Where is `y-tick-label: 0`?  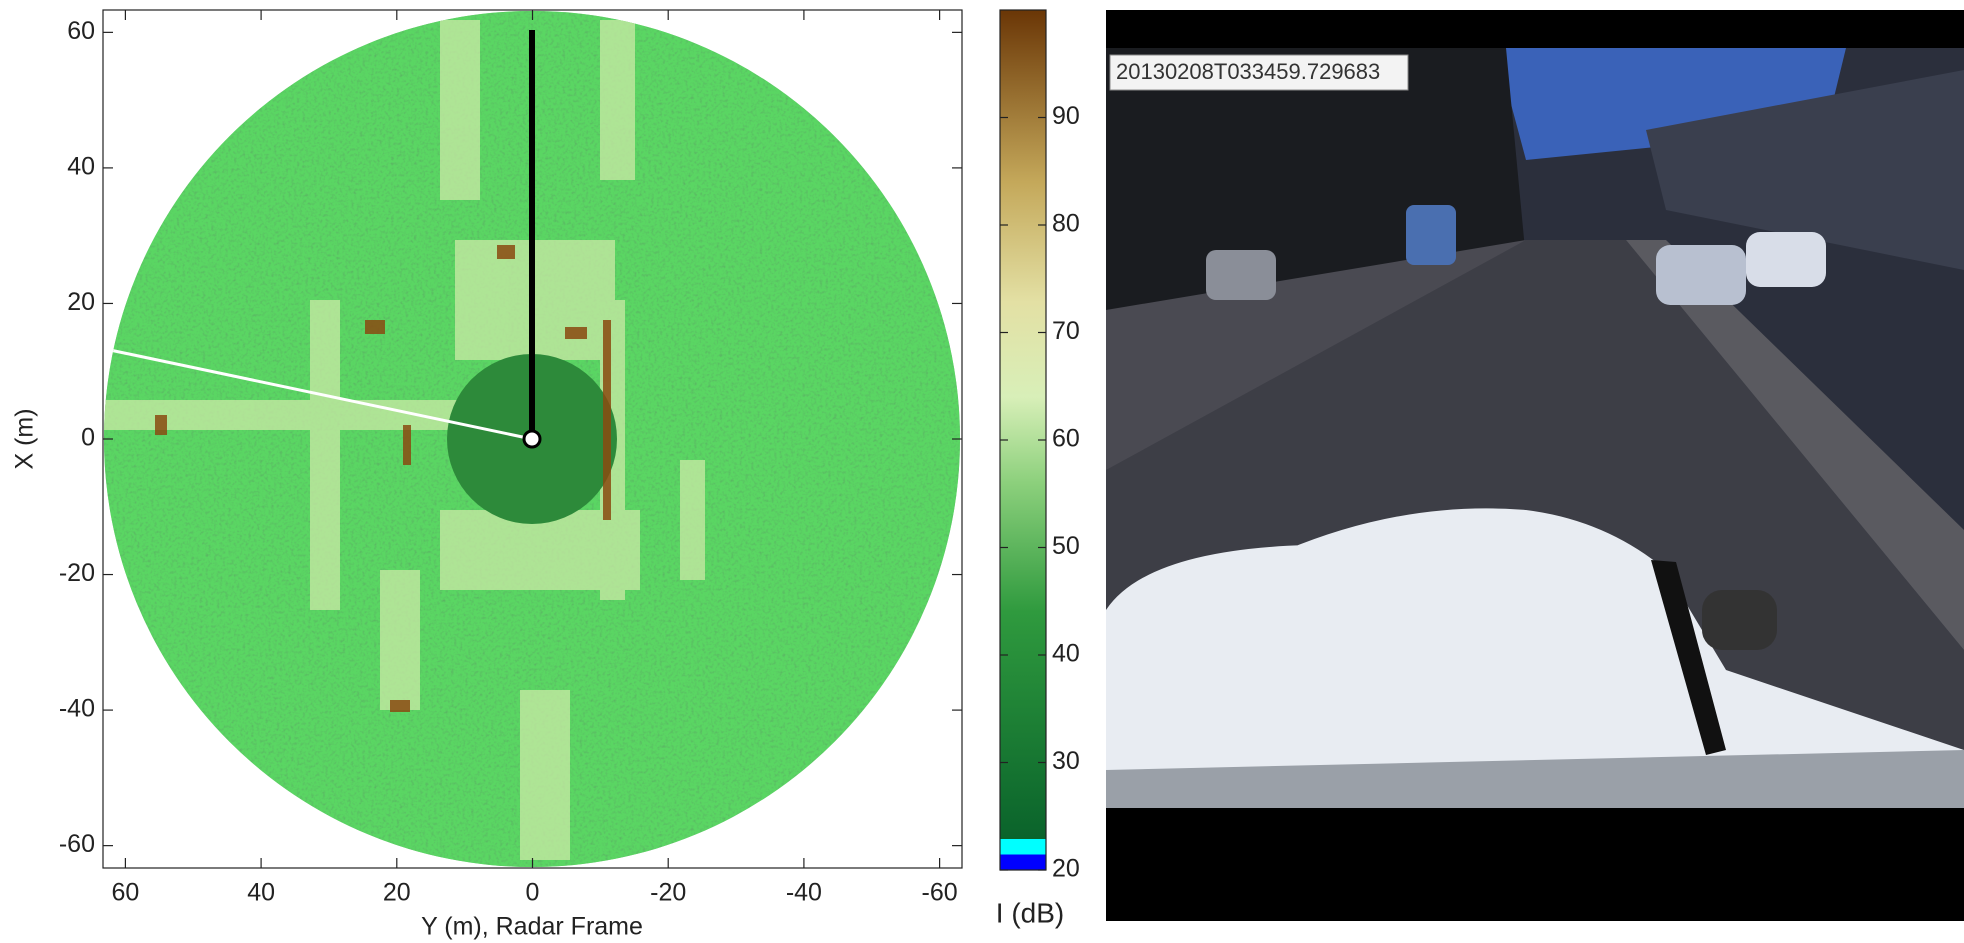 y-tick-label: 0 is located at coordinates (88, 438).